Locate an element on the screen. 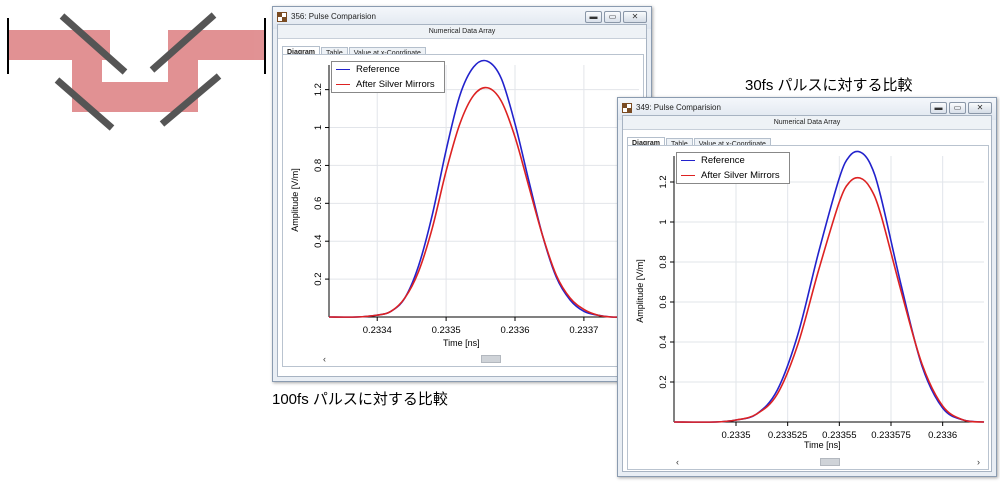  window-title: 356: Pulse Comparision is located at coordinates (333, 16).